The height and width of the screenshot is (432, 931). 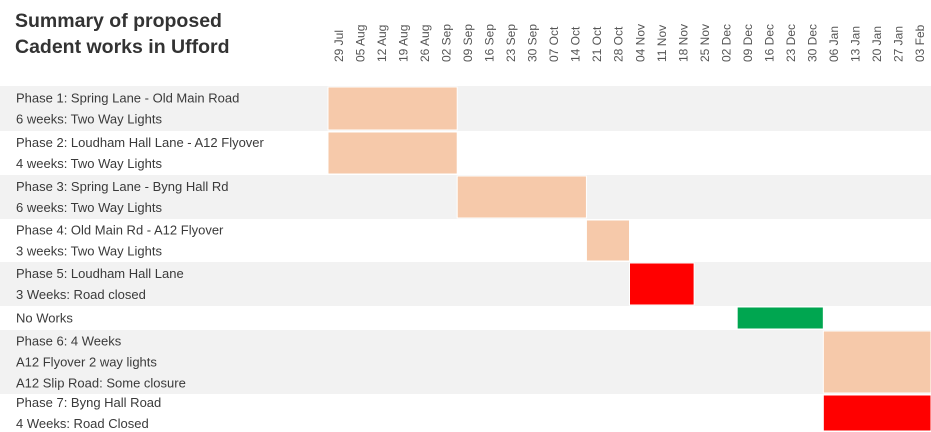 I want to click on week-label: 09 Dec, so click(x=748, y=43).